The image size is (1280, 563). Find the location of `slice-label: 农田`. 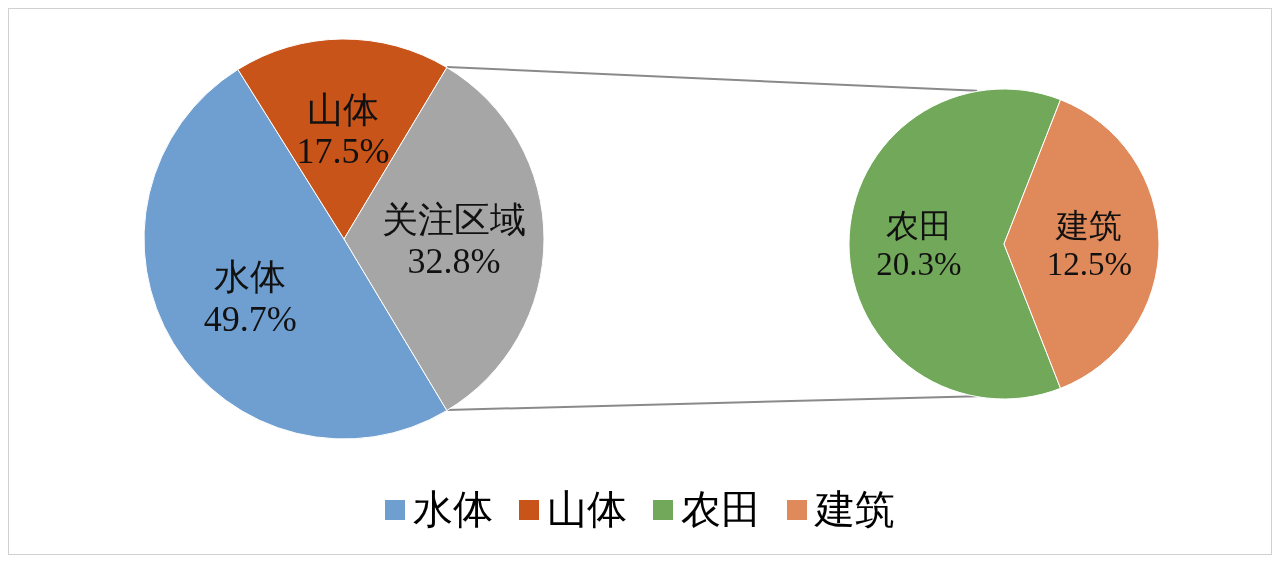

slice-label: 农田 is located at coordinates (918, 226).